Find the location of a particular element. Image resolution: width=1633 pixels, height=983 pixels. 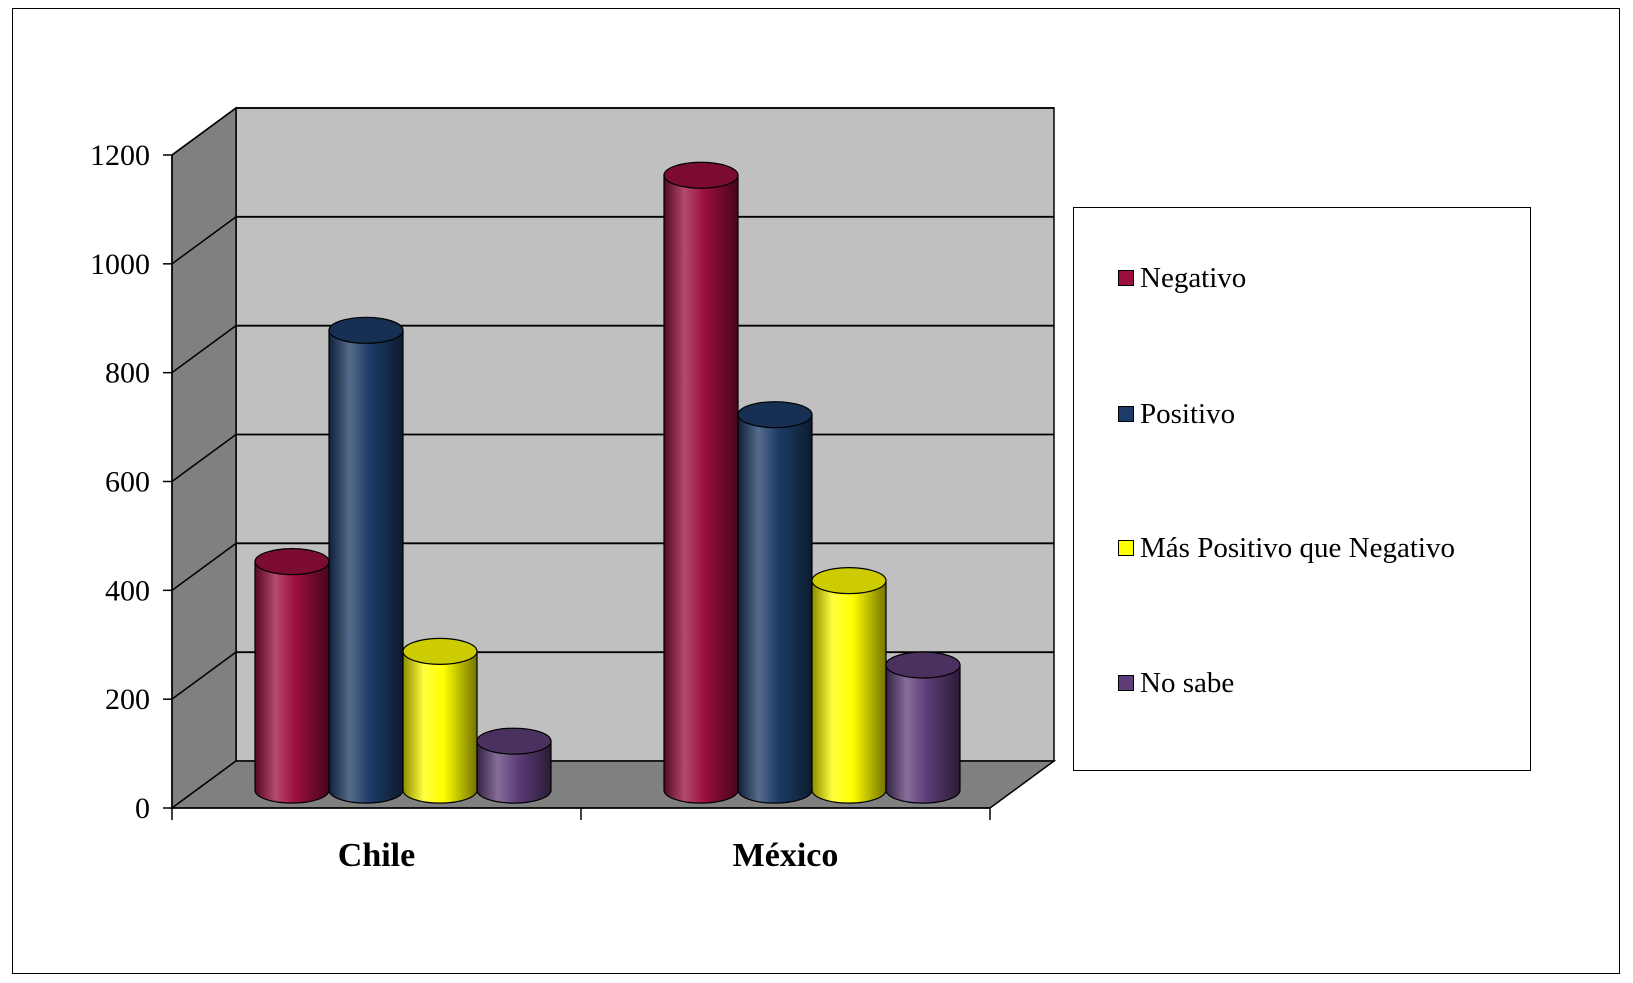

legend-label: No sabe is located at coordinates (1187, 682).